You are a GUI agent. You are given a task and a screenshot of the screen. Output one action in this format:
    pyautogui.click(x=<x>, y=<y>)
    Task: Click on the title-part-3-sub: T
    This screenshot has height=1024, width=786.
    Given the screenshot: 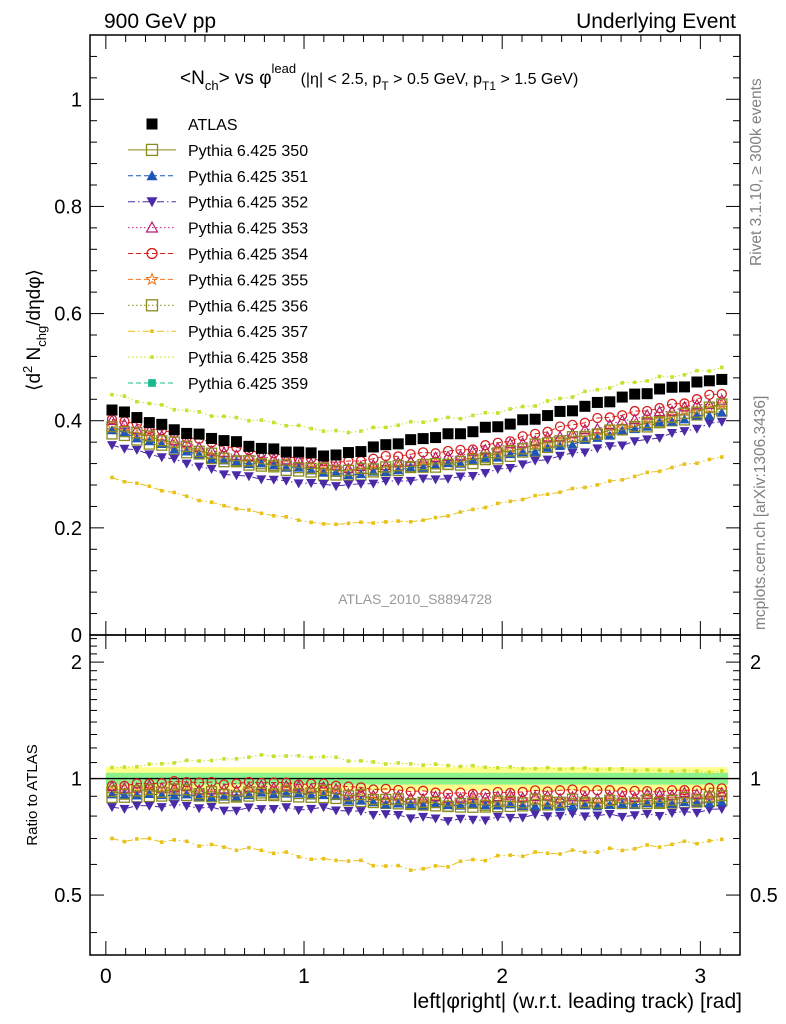 What is the action you would take?
    pyautogui.click(x=385, y=86)
    